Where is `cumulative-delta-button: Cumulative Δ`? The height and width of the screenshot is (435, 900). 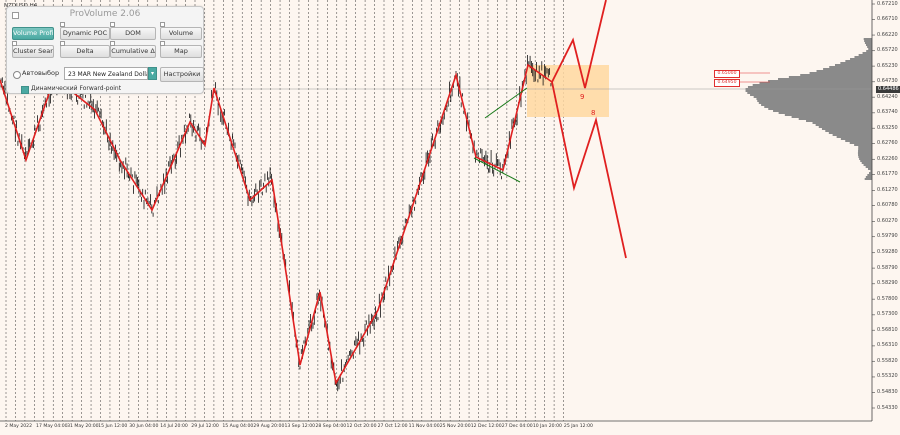 cumulative-delta-button: Cumulative Δ is located at coordinates (133, 51).